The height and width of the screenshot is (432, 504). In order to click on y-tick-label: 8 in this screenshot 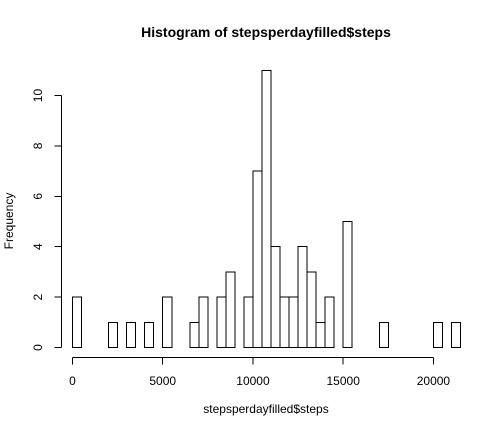, I will do `click(38, 145)`.